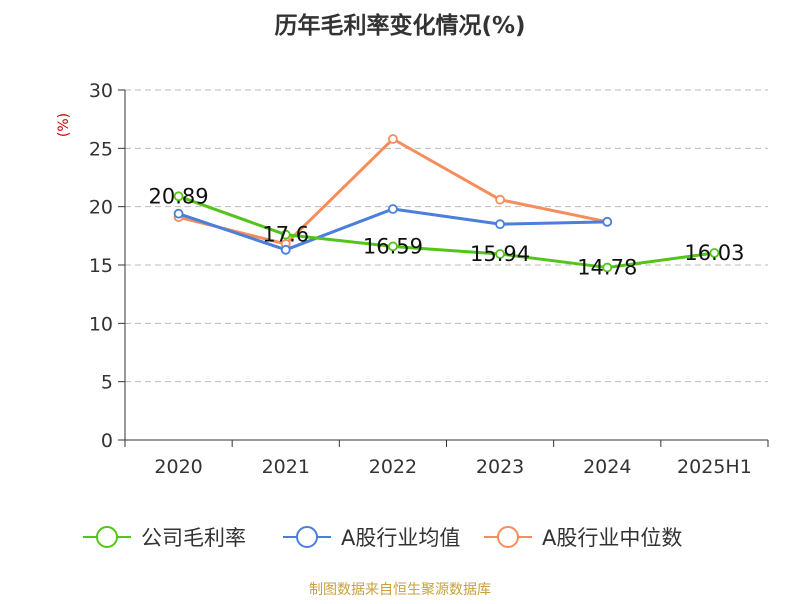  I want to click on y-tick-label: 25, so click(101, 149).